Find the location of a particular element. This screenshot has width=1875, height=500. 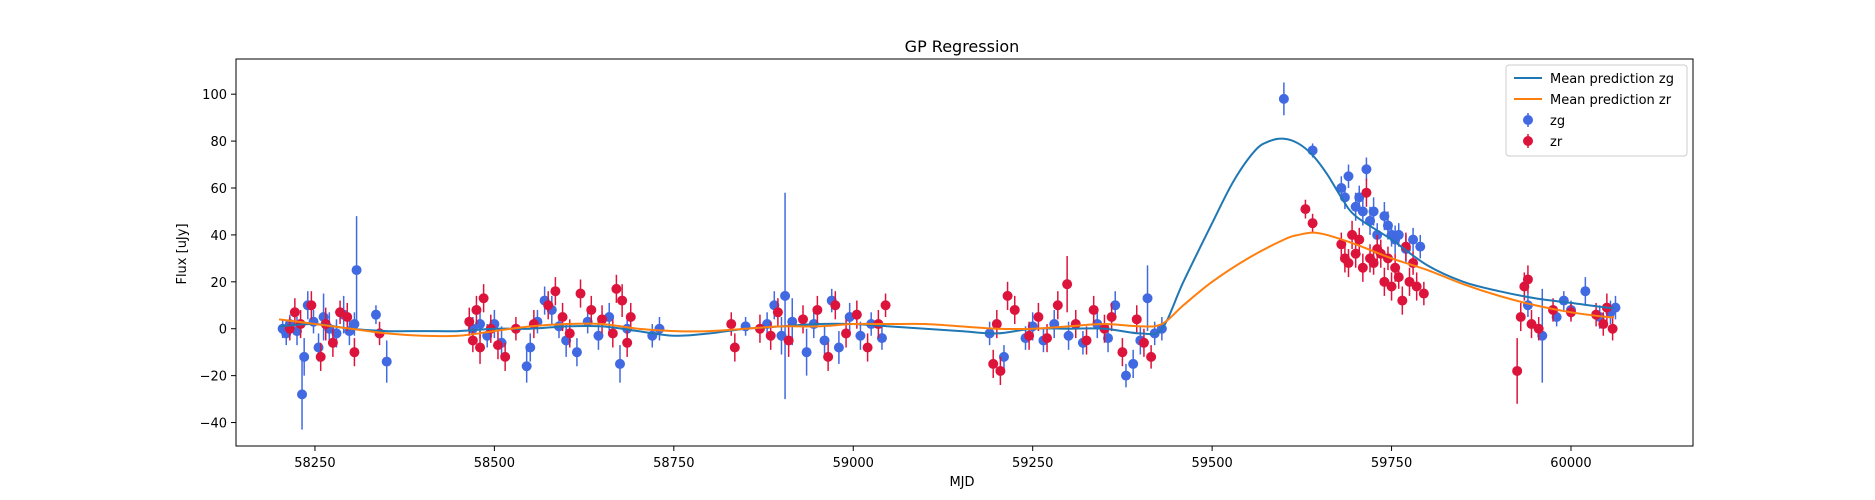

x-tick-label: 59750 is located at coordinates (1391, 463).